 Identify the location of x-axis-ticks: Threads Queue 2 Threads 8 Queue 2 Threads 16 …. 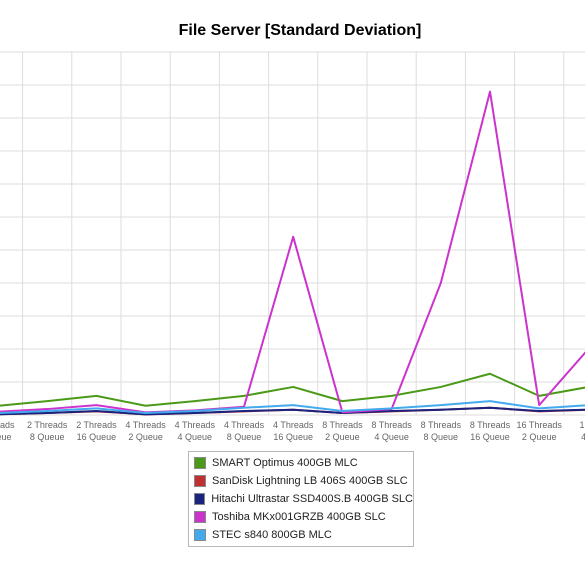
(292, 431).